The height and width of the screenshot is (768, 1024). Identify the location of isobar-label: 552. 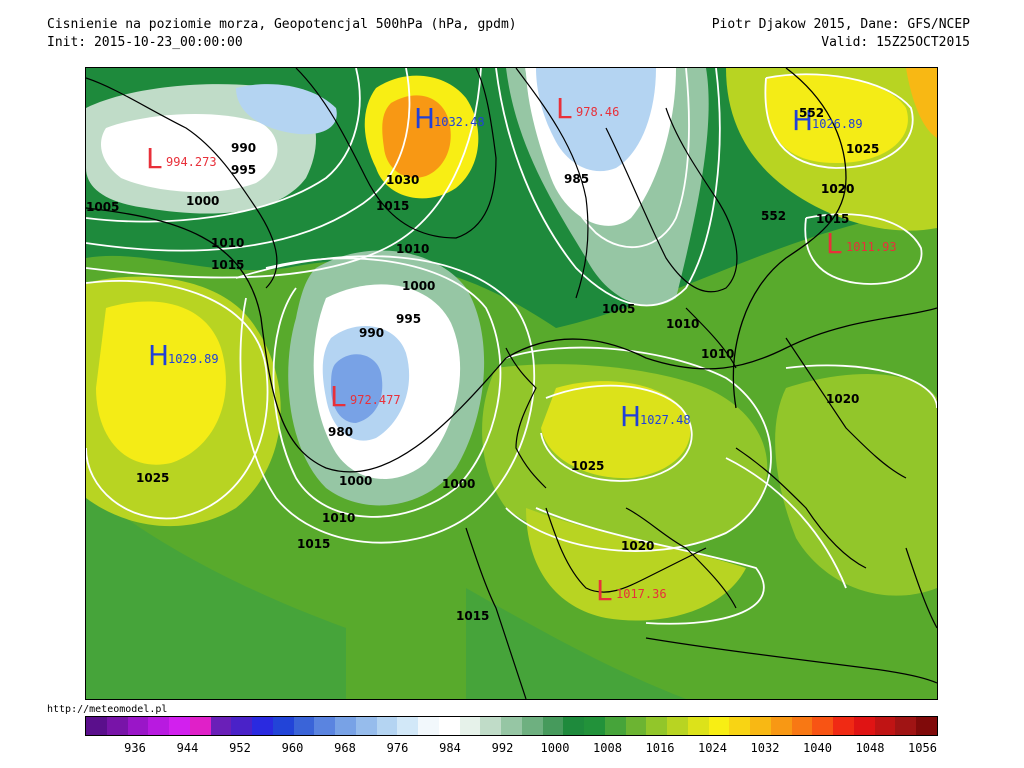
(811, 113).